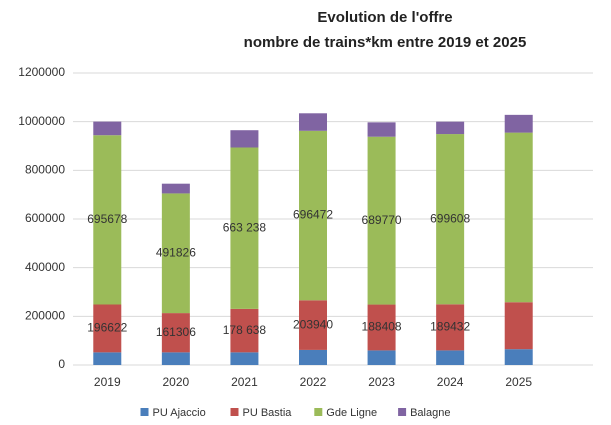 Image resolution: width=611 pixels, height=425 pixels. What do you see at coordinates (385, 42) in the screenshot?
I see `chart-subtitle: nombre de trains*km entre 2019 et 2025` at bounding box center [385, 42].